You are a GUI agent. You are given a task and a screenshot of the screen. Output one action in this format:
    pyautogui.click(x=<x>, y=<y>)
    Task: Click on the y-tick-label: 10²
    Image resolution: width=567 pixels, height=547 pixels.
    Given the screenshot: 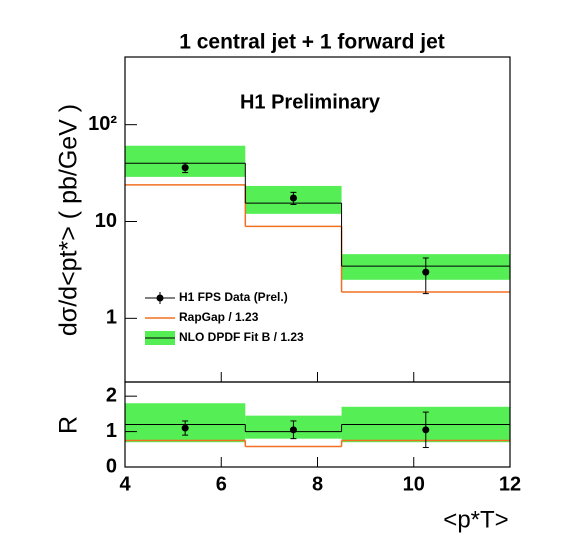 What is the action you would take?
    pyautogui.click(x=102, y=124)
    